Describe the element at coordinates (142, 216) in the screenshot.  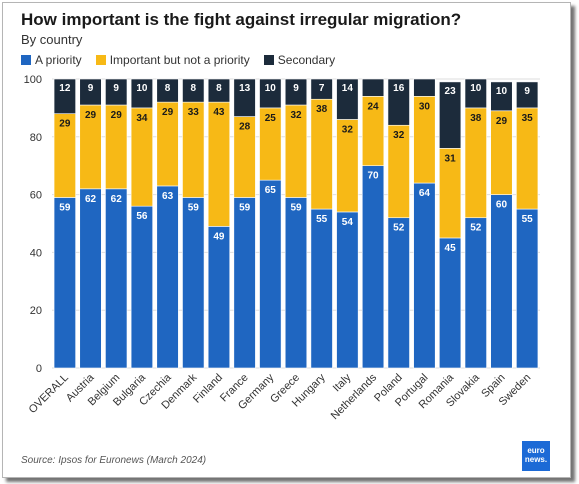
I see `data-label-priority: 56` at that location.